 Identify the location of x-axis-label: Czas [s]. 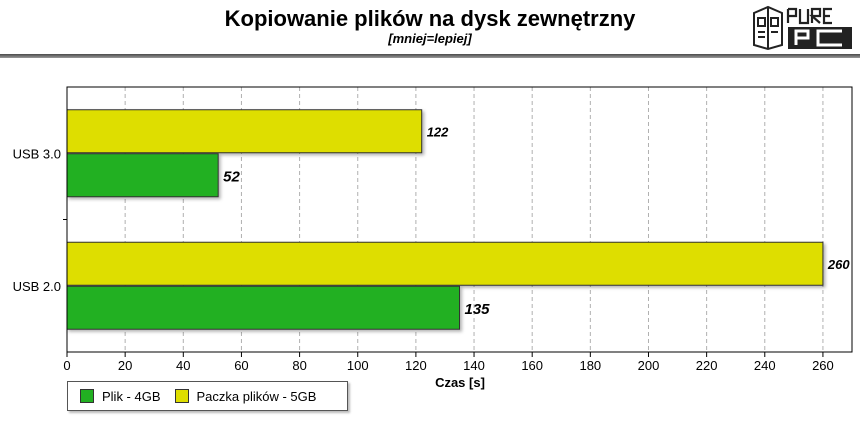
(460, 382).